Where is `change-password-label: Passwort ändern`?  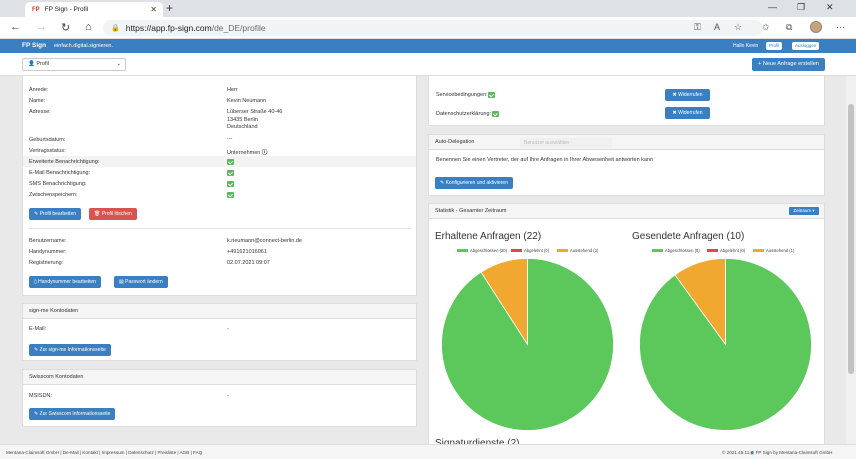 change-password-label: Passwort ändern is located at coordinates (144, 282).